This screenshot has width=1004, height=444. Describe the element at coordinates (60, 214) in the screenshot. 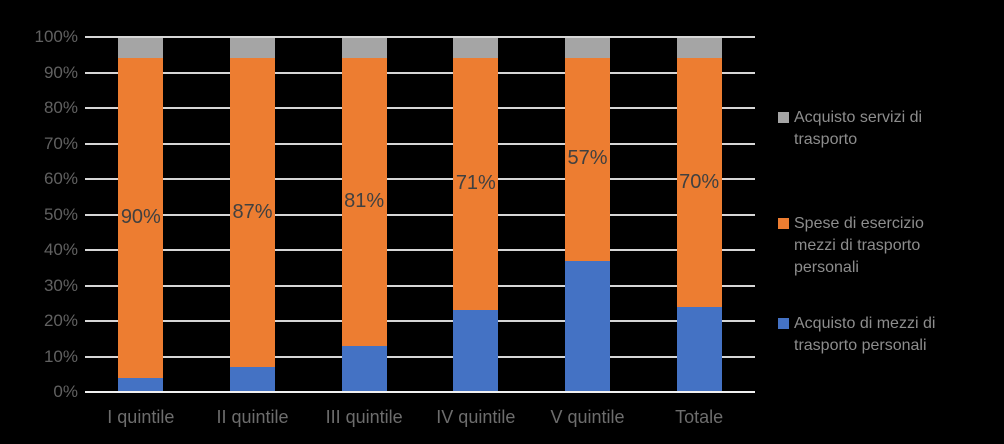

I see `y-axis-tick-label: 50%` at that location.